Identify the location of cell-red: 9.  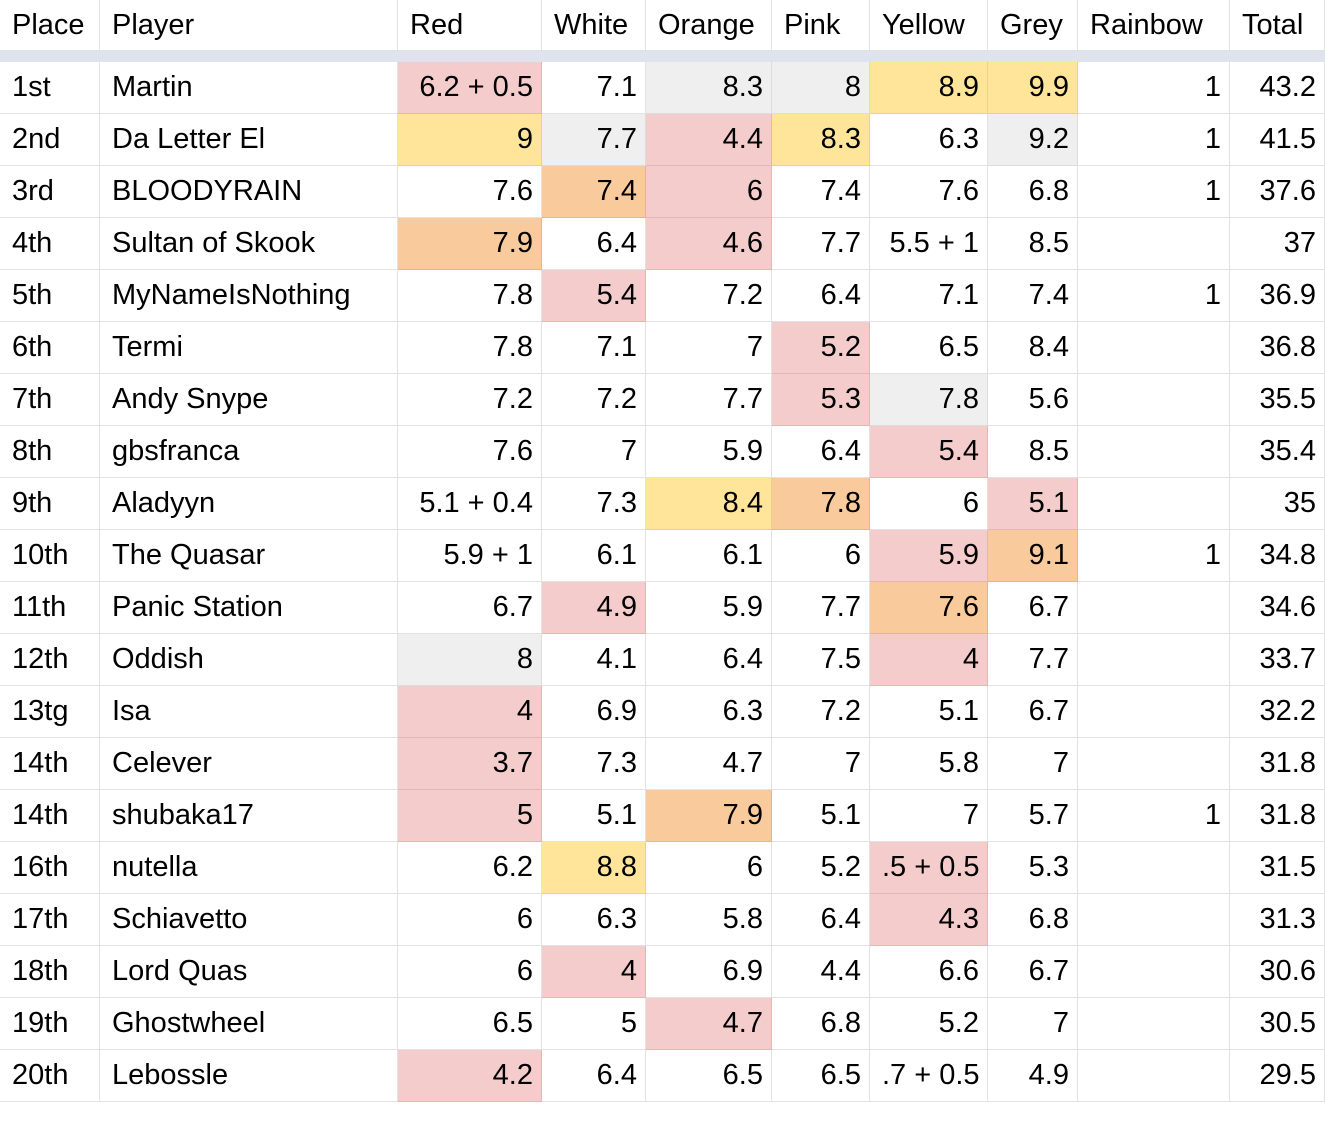
(470, 140).